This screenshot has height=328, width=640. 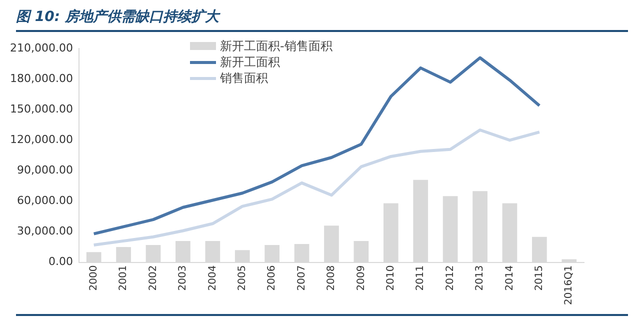 I want to click on x-tick-label: 2010, so click(x=391, y=278).